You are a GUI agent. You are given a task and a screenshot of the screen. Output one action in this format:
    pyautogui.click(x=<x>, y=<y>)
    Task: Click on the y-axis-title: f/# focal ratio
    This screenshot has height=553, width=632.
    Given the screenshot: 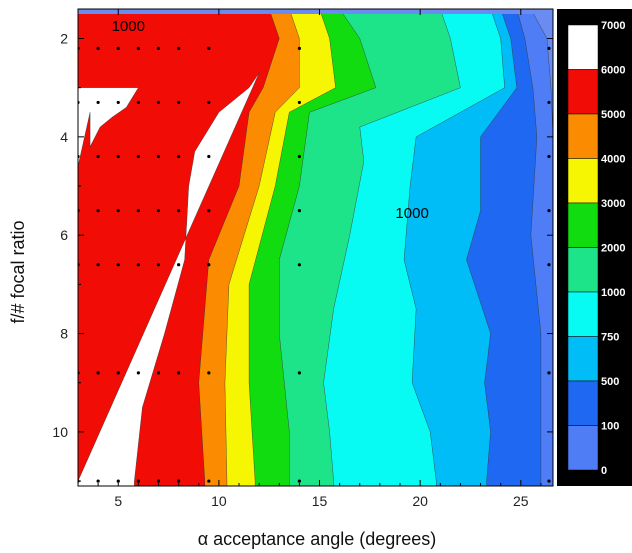 What is the action you would take?
    pyautogui.click(x=18, y=271)
    